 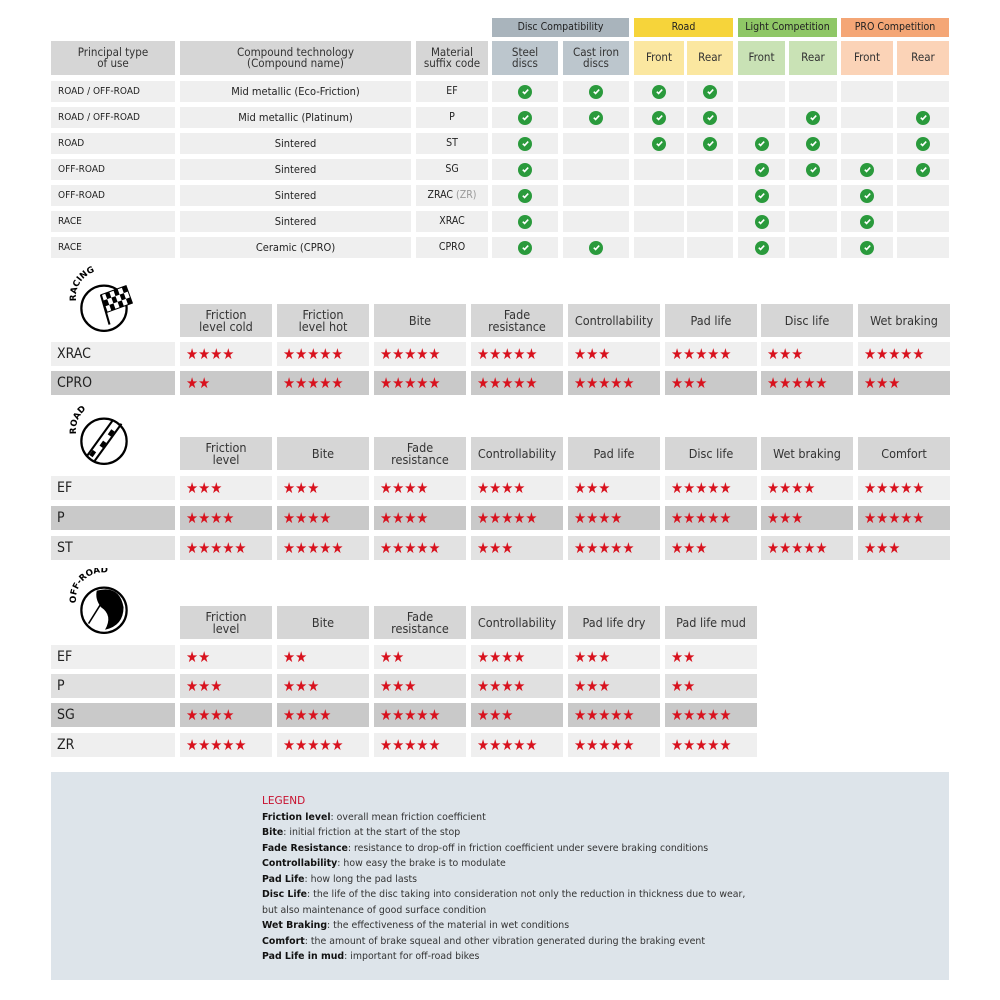 I want to click on legend-item: Pad Life: how long the pad lasts, so click(x=503, y=880).